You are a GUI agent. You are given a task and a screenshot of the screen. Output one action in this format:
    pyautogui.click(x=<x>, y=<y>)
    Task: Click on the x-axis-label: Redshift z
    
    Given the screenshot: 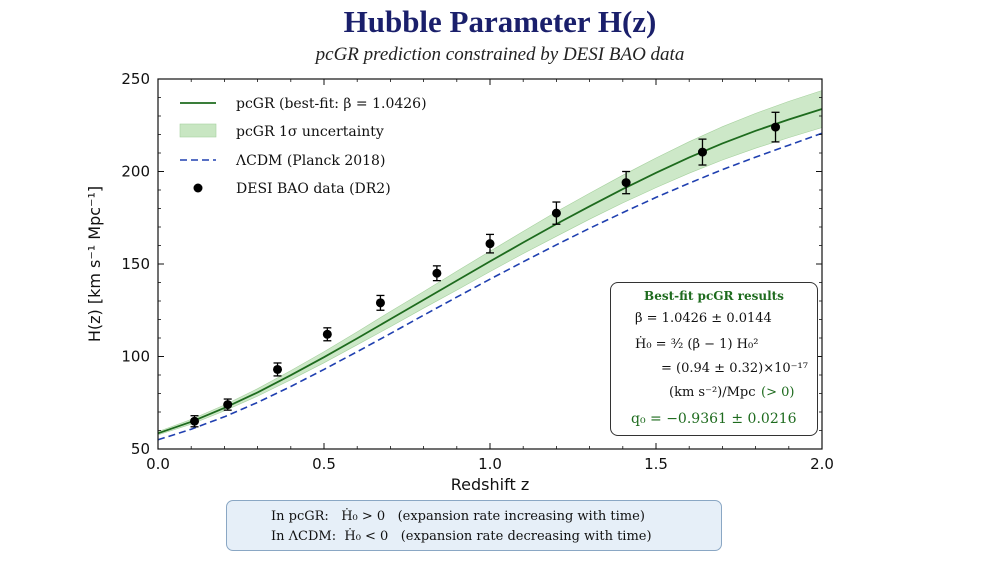 What is the action you would take?
    pyautogui.click(x=490, y=484)
    